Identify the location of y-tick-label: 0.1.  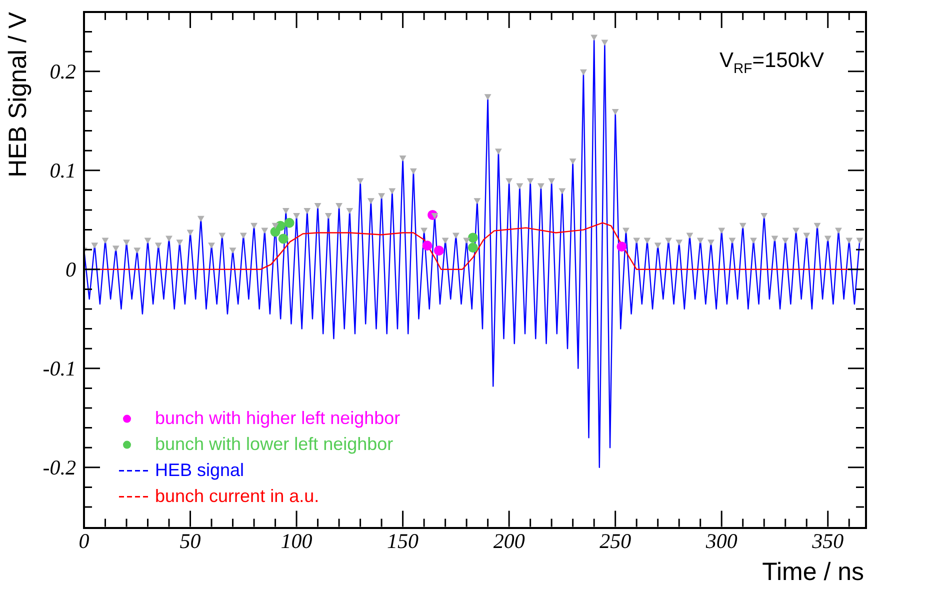
(63, 170).